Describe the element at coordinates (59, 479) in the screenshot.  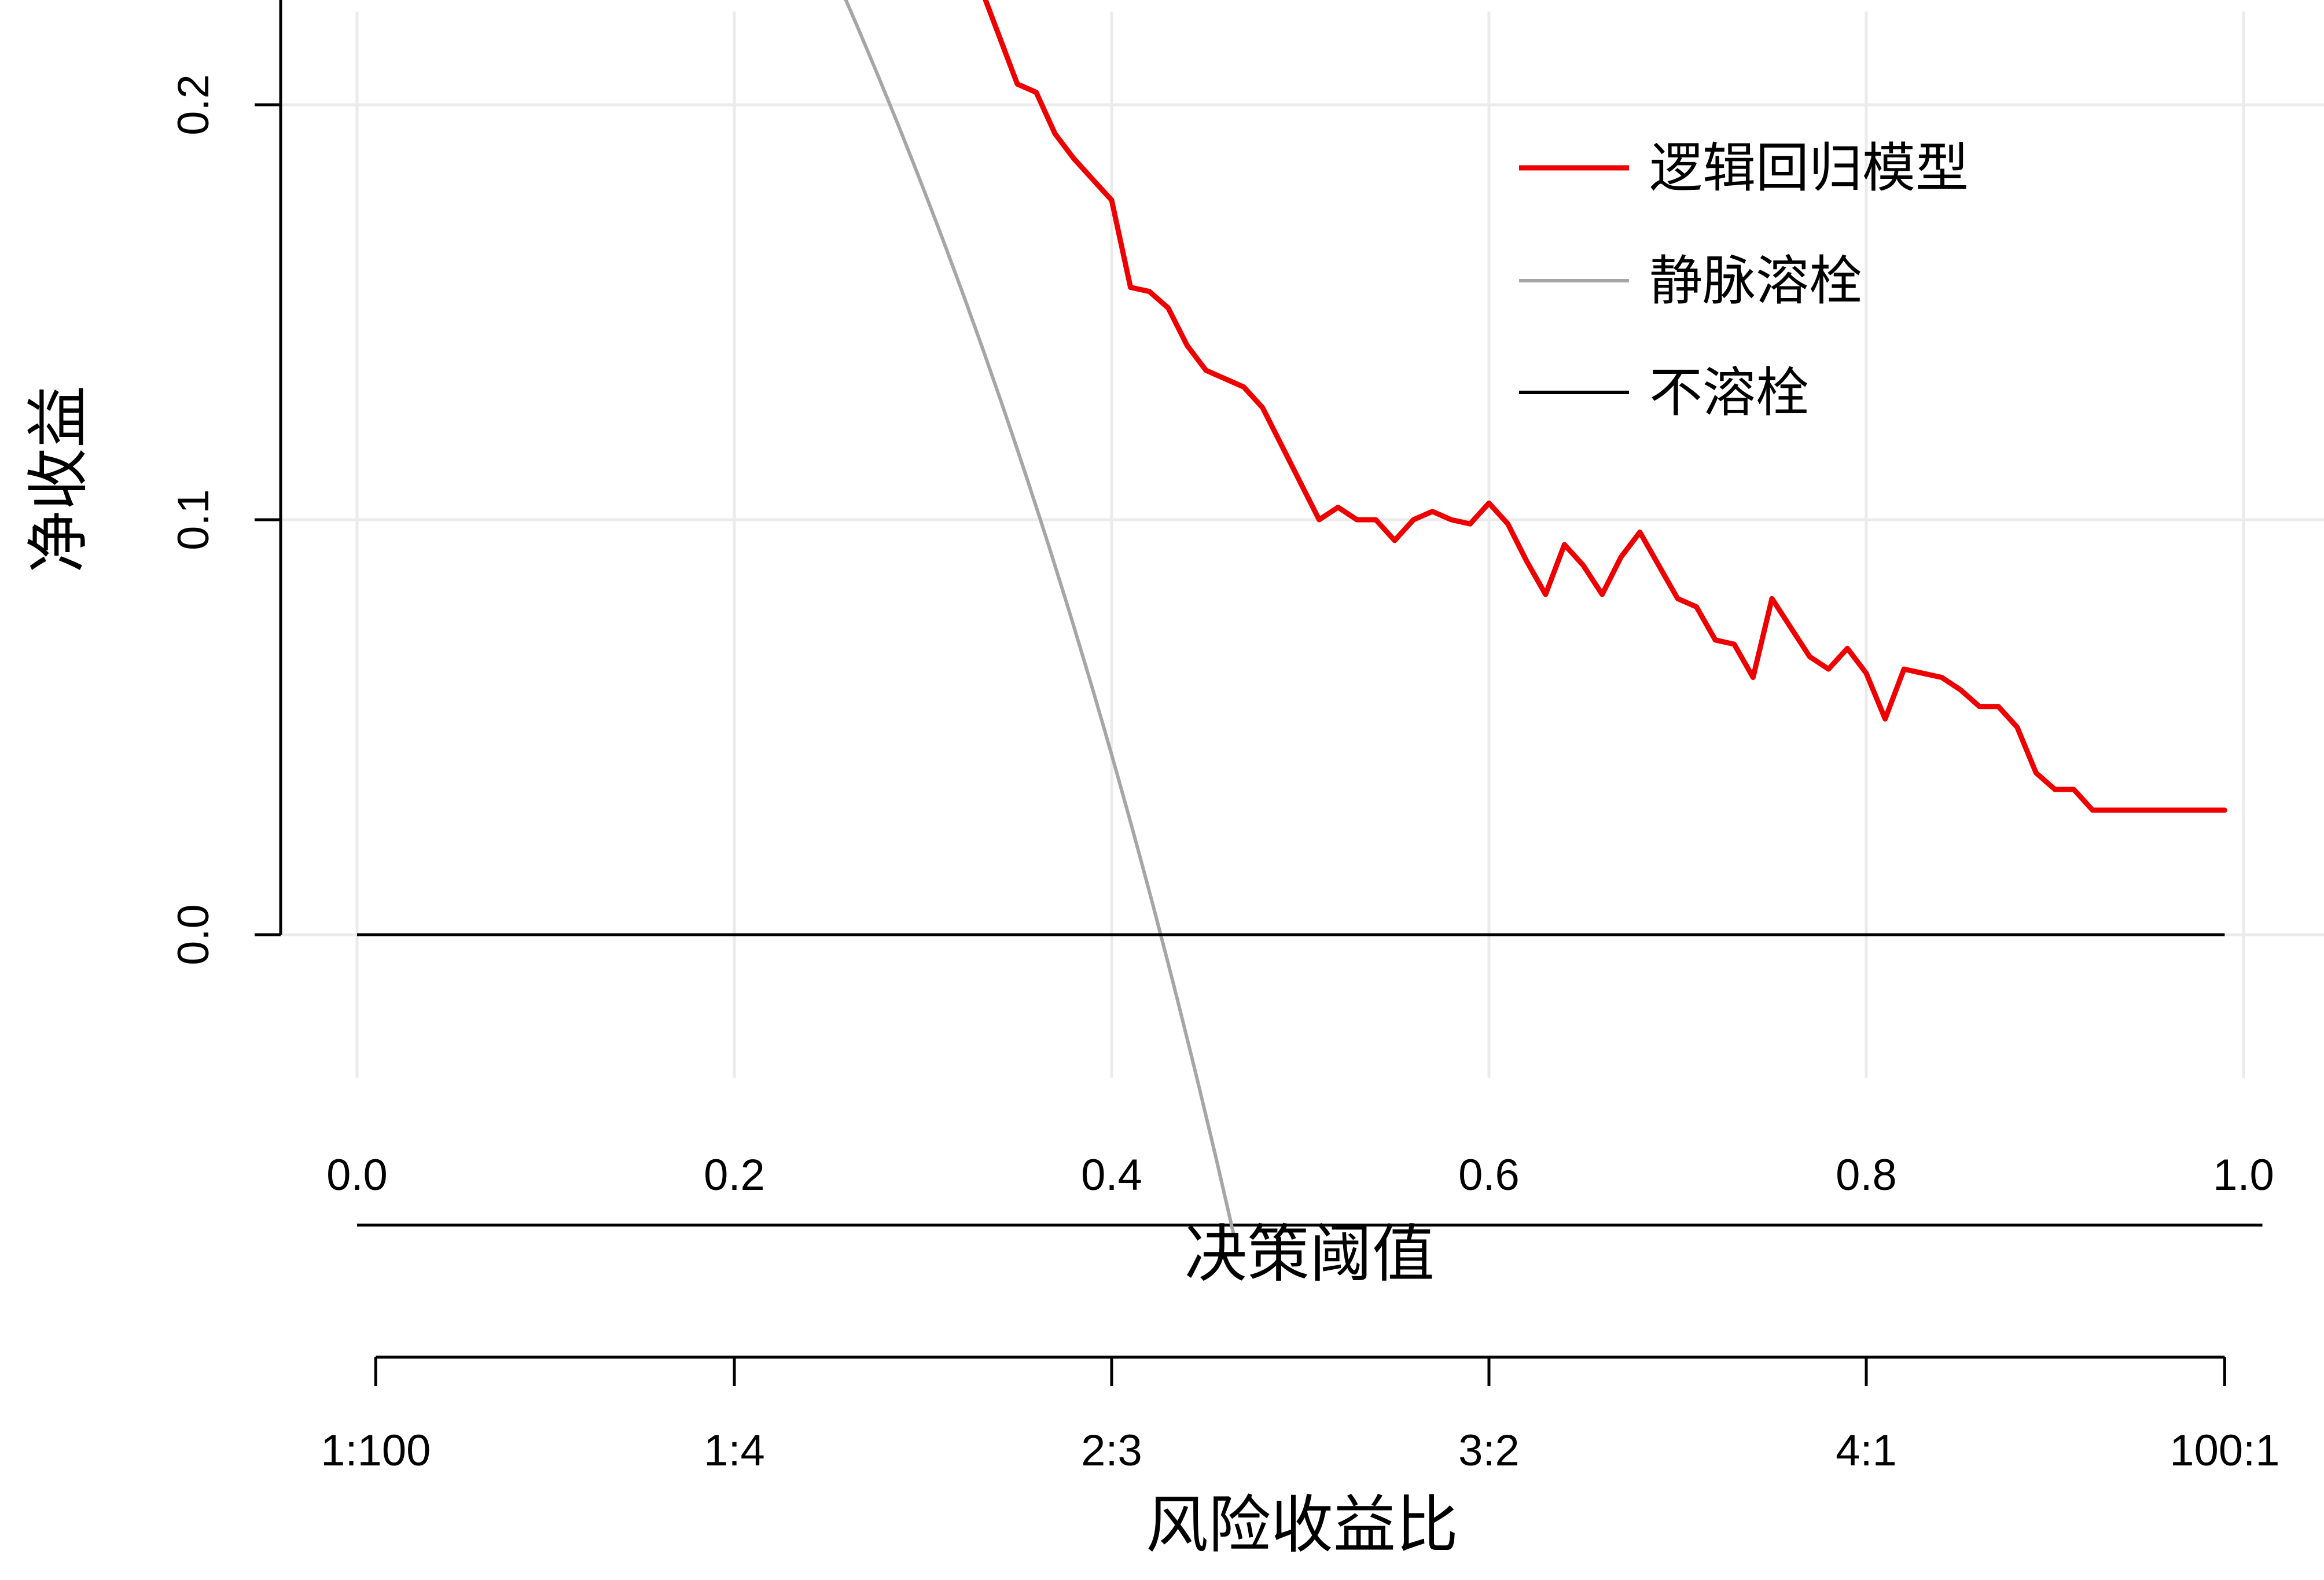
I see `y-axis-title: 净收益` at that location.